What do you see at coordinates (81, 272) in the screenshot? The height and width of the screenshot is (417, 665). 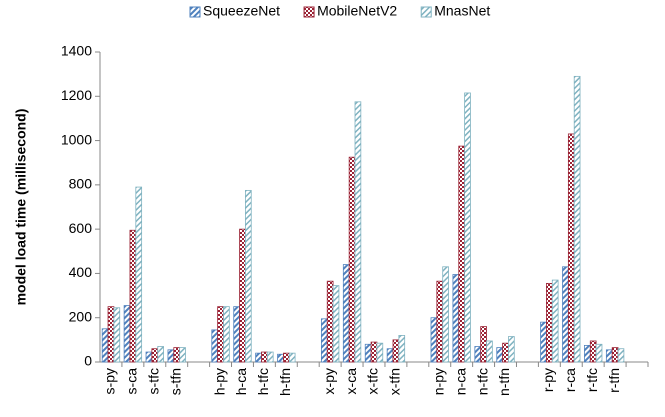 I see `y-tick-label: 400` at bounding box center [81, 272].